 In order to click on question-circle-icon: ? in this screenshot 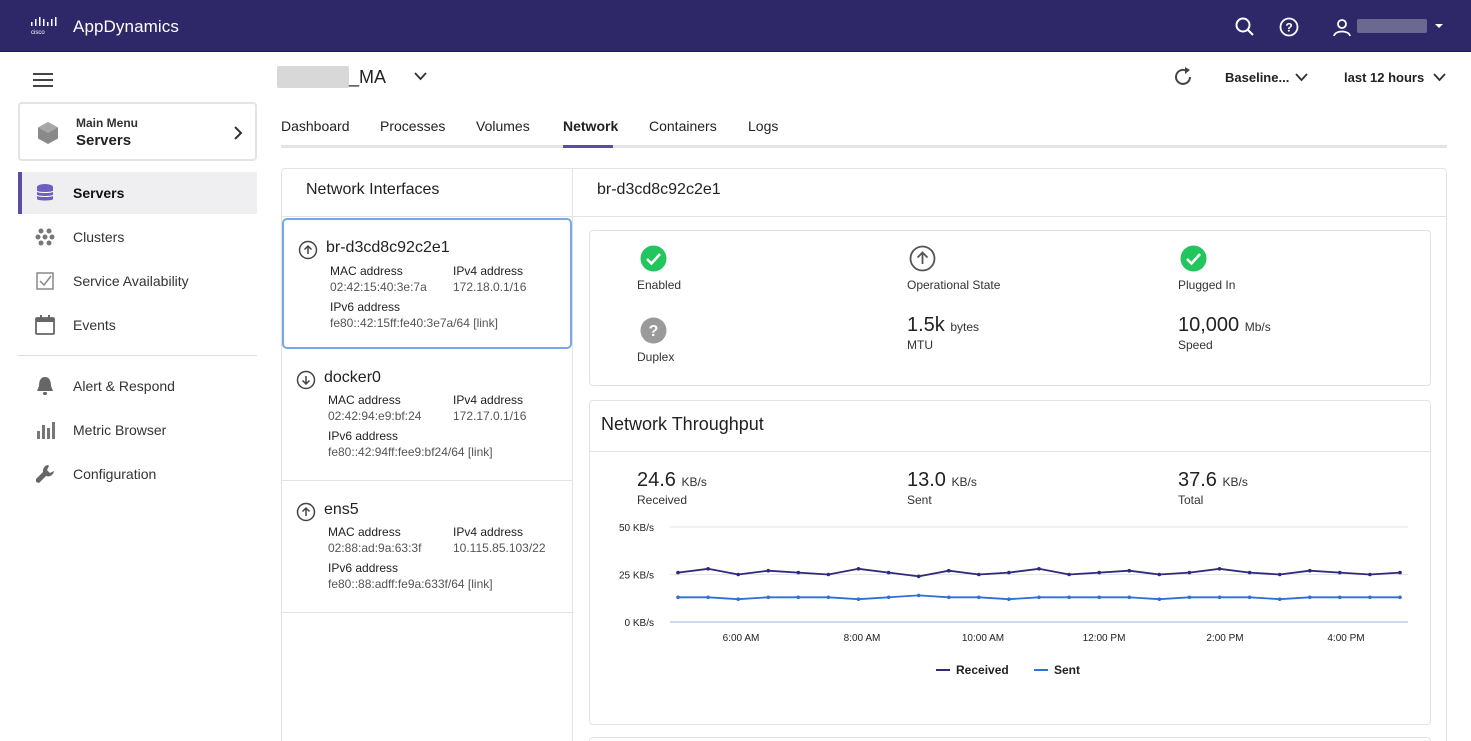, I will do `click(653, 330)`.